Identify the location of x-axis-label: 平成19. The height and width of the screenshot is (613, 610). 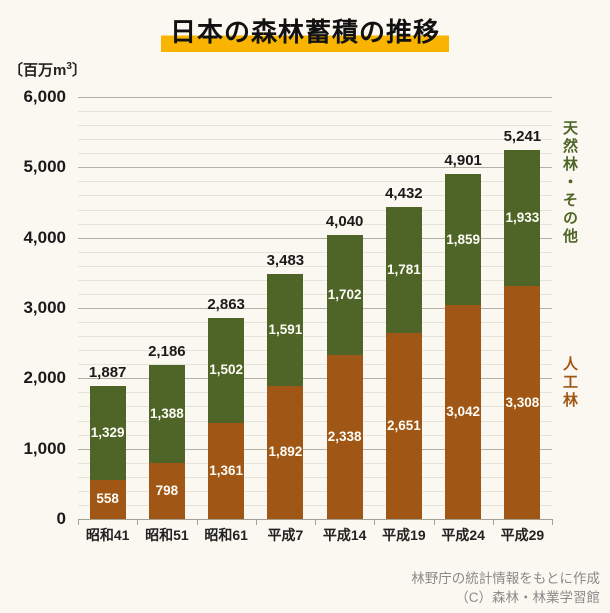
(404, 535).